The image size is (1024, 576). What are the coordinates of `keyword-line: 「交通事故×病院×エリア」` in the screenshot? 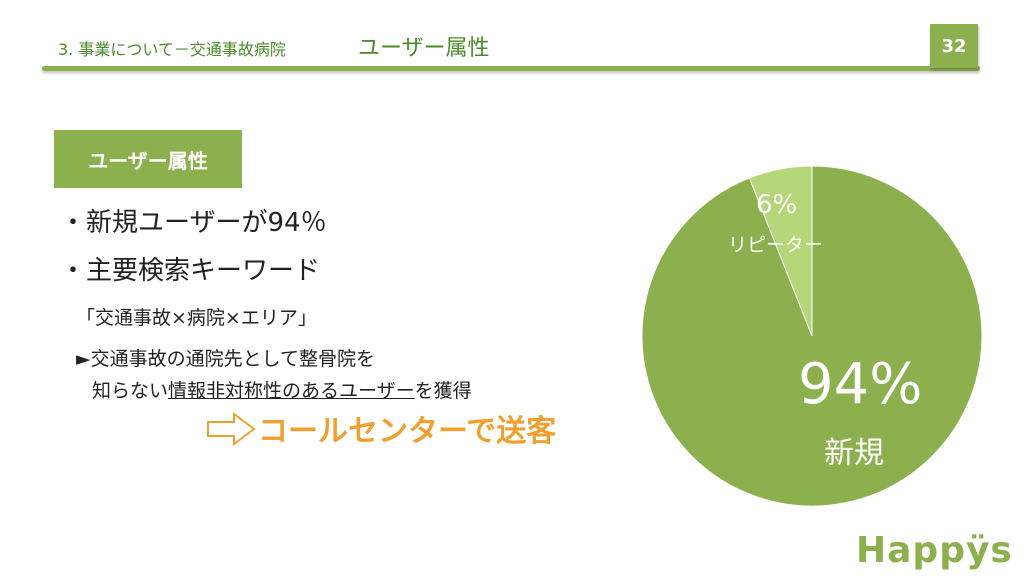 It's located at (196, 318).